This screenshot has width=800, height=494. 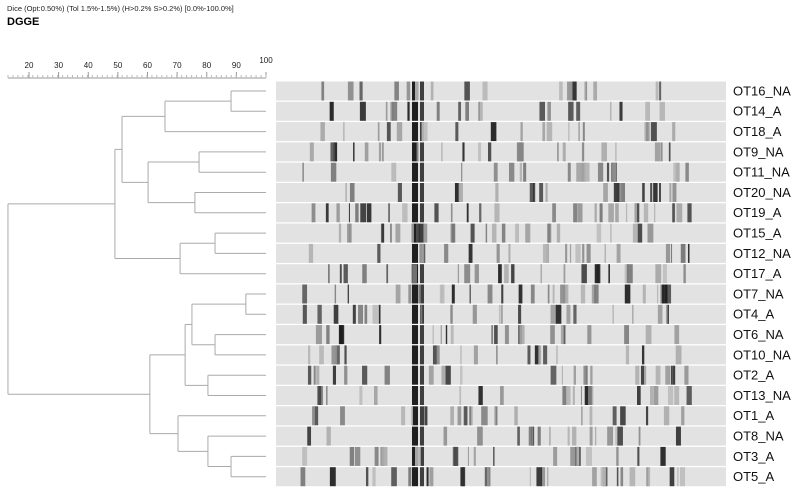 What do you see at coordinates (754, 476) in the screenshot?
I see `lane-label: OT5_A` at bounding box center [754, 476].